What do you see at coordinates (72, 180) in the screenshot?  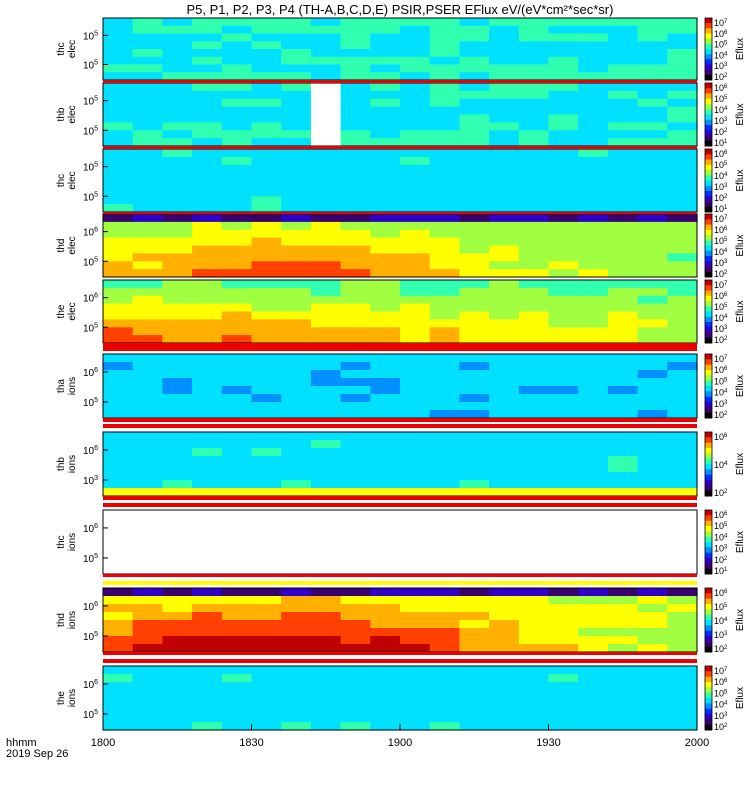 I see `panel-label-bottom: elec` at bounding box center [72, 180].